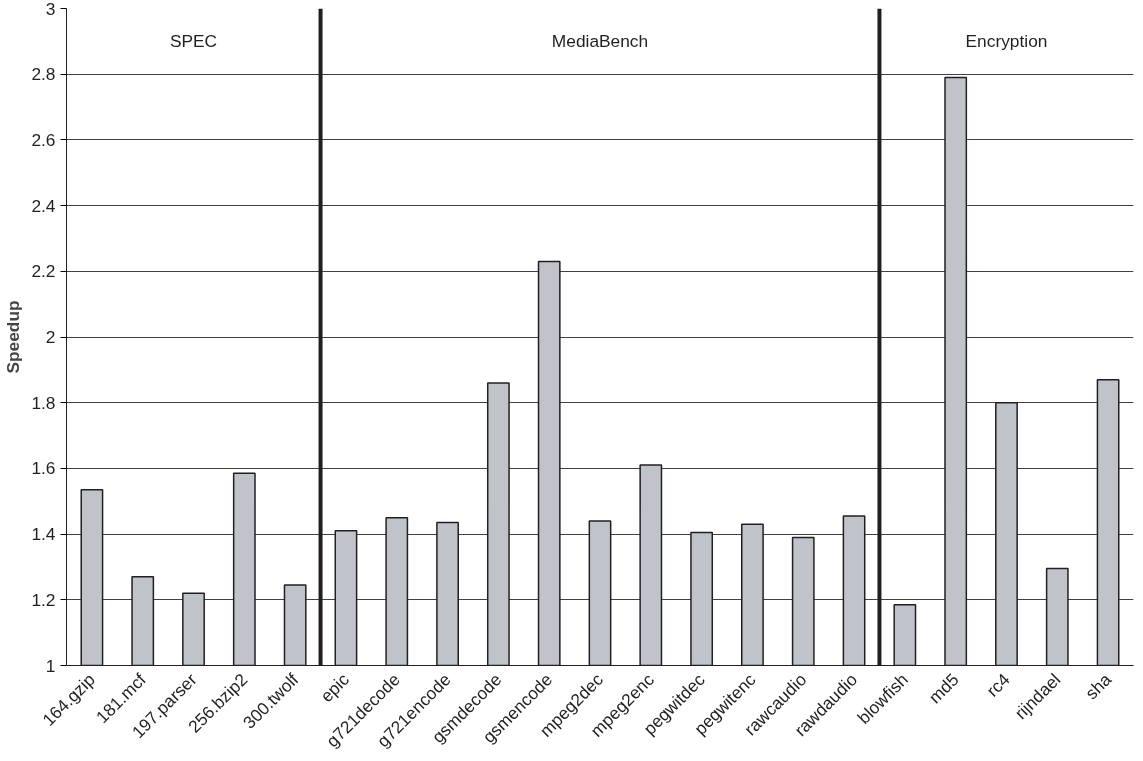 This screenshot has width=1143, height=761. Describe the element at coordinates (1098, 686) in the screenshot. I see `x-tick-label: sha` at that location.